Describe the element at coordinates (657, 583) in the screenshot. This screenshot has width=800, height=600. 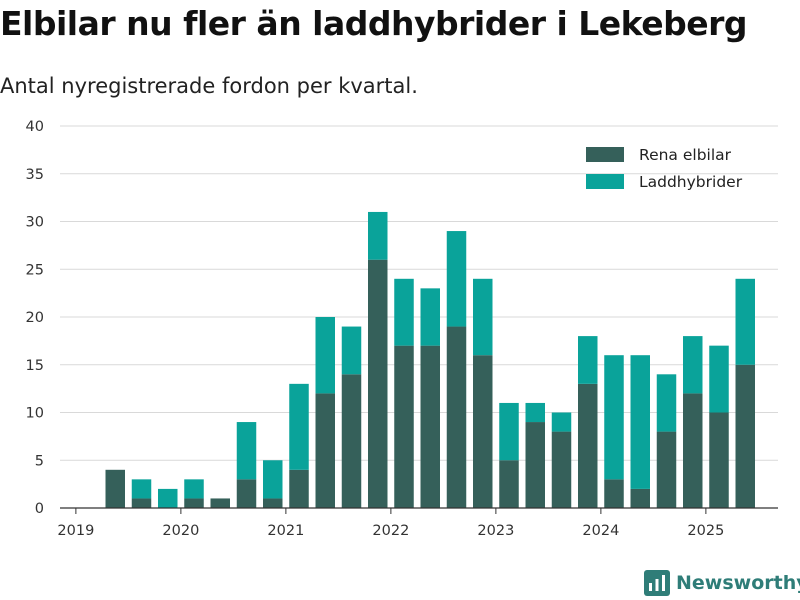
I see `bar-chart-icon` at that location.